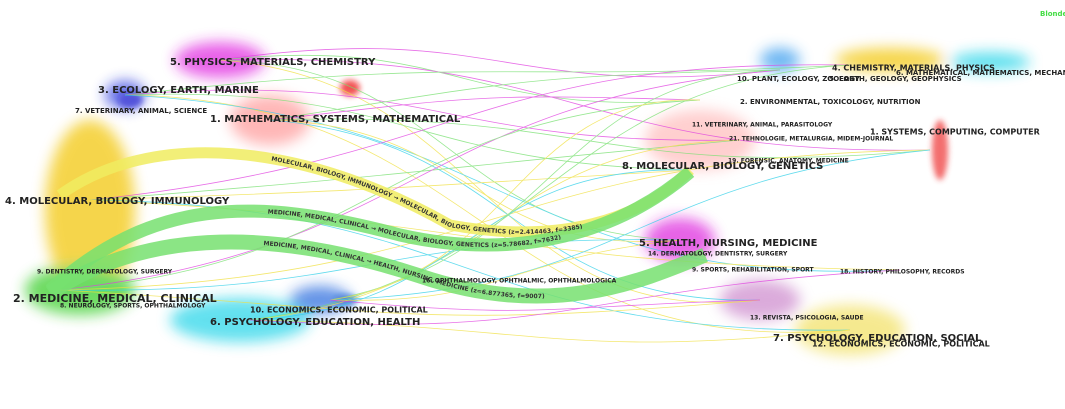 This screenshot has height=409, width=1065. I want to click on link, so click(376, 269).